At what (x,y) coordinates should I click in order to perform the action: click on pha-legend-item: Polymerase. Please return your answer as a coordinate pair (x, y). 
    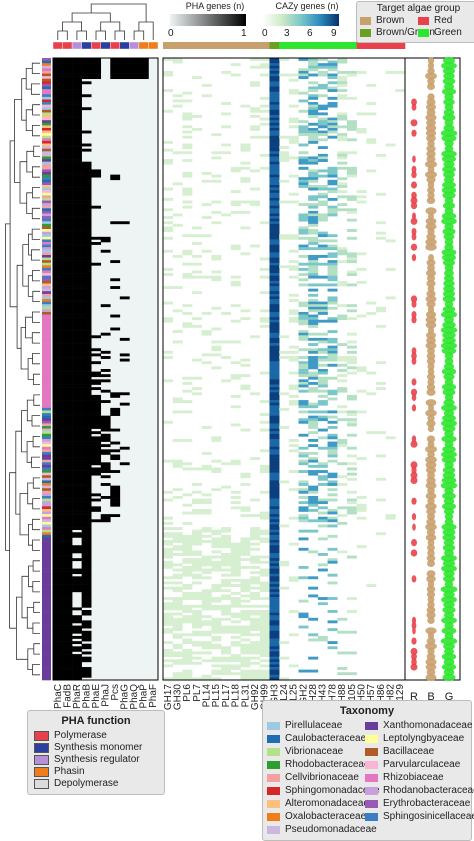
    Looking at the image, I should click on (96, 736).